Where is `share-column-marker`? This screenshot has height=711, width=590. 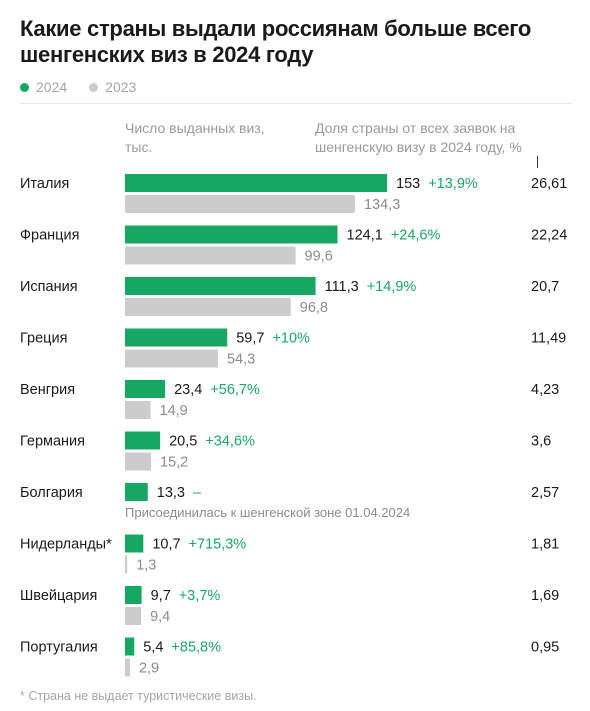 share-column-marker is located at coordinates (537, 162).